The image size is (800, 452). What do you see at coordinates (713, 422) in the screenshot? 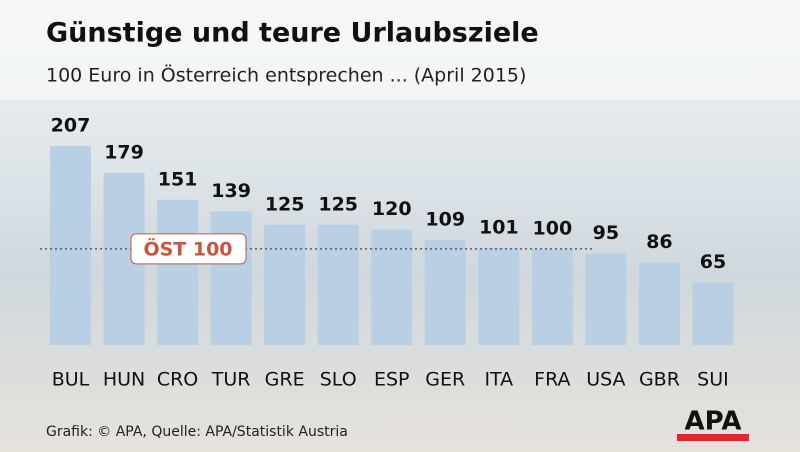
I see `logo: APA` at bounding box center [713, 422].